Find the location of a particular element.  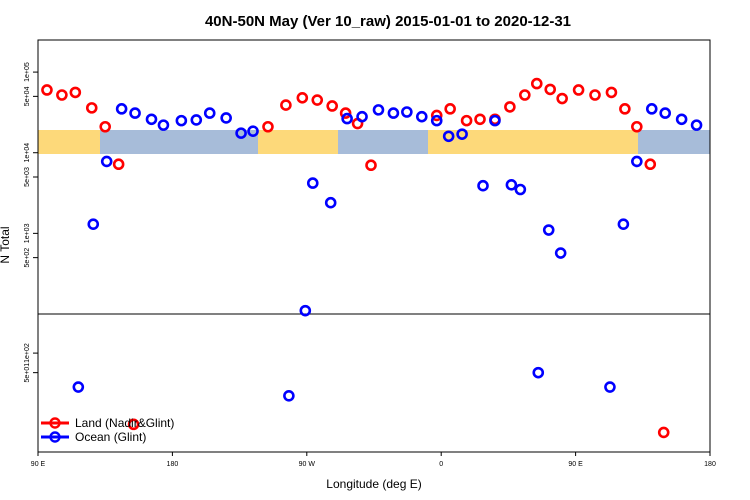

map-land-europe-asia is located at coordinates (533, 142).